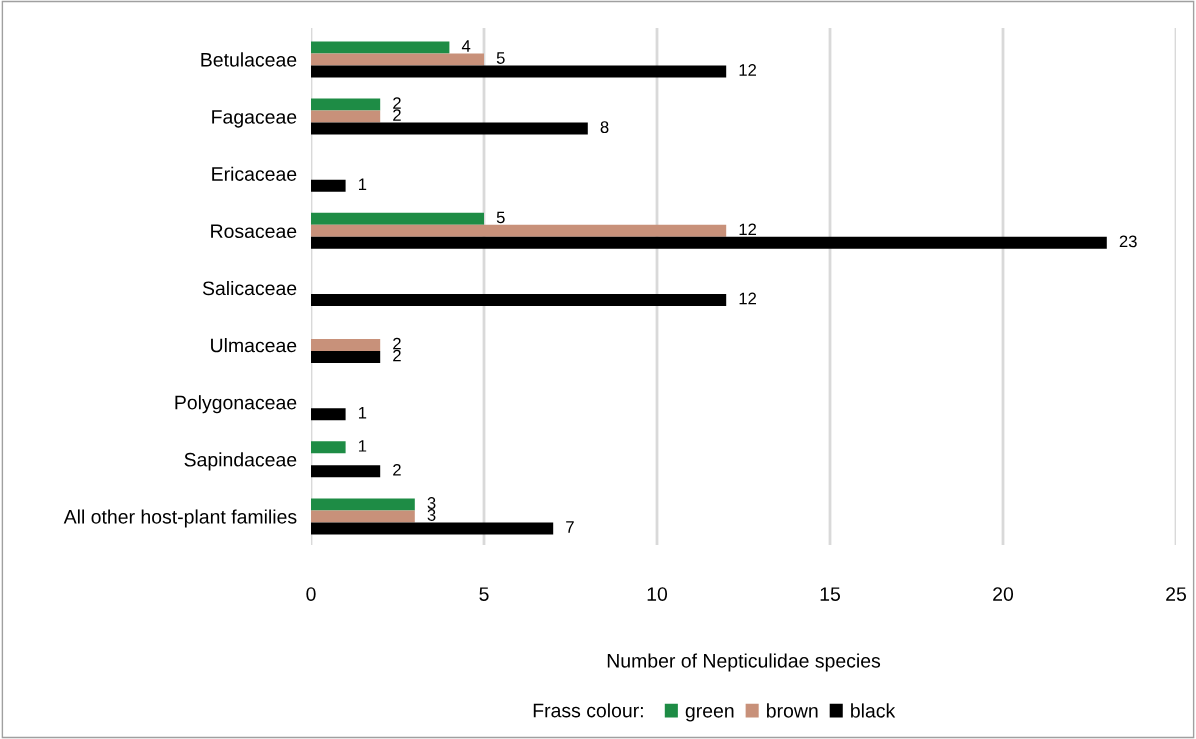 The image size is (1196, 739). Describe the element at coordinates (792, 710) in the screenshot. I see `legend-label: brown` at that location.